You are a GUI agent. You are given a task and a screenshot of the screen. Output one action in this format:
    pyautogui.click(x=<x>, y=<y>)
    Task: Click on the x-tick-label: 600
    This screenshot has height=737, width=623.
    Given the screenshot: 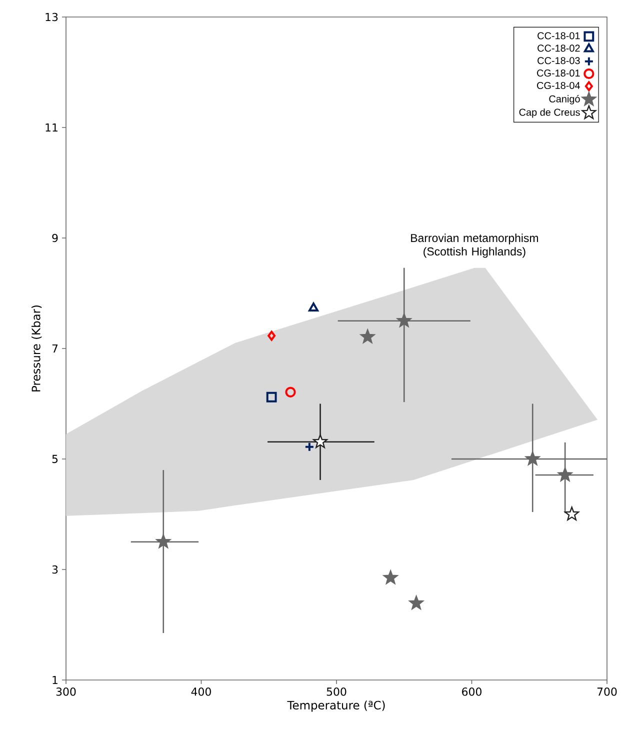 What is the action you would take?
    pyautogui.click(x=472, y=692)
    